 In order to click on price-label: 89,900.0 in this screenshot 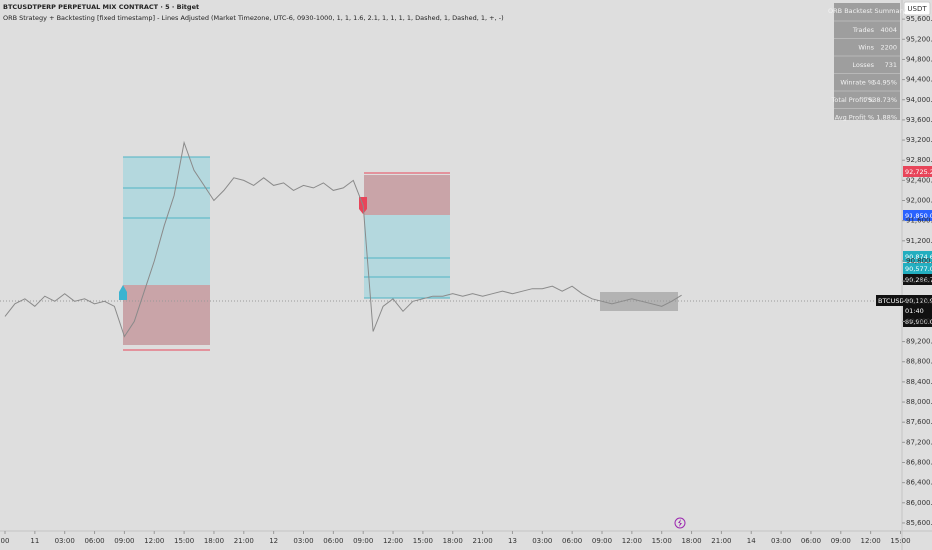, I will do `click(918, 322)`.